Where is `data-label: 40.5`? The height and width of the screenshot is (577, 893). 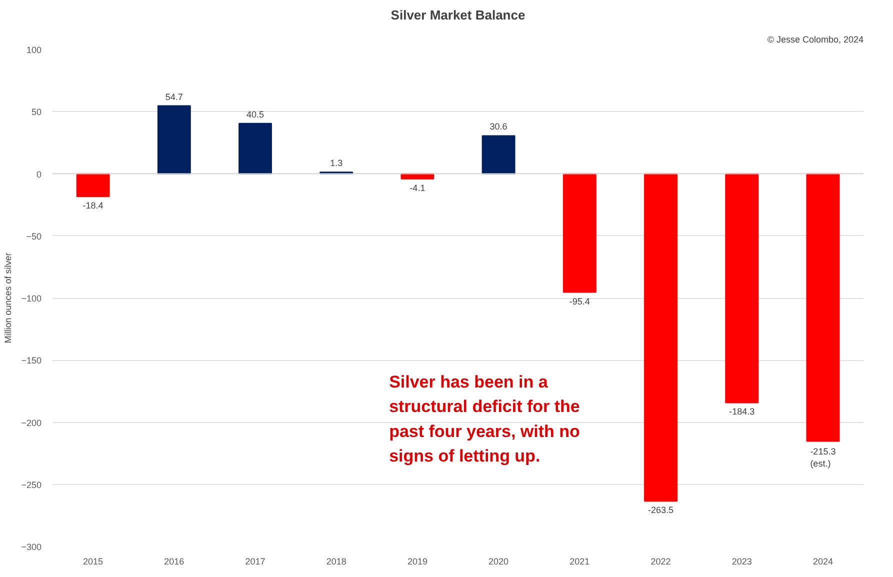
data-label: 40.5 is located at coordinates (255, 114).